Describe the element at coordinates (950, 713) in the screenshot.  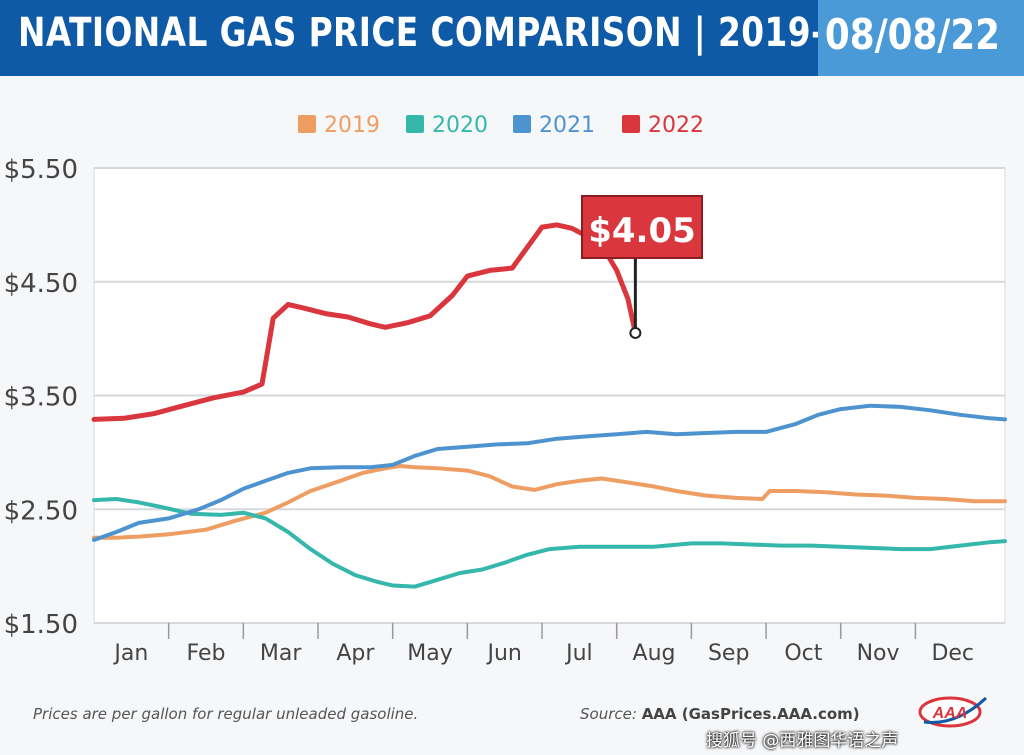
I see `aaa-logo-text: AAA` at that location.